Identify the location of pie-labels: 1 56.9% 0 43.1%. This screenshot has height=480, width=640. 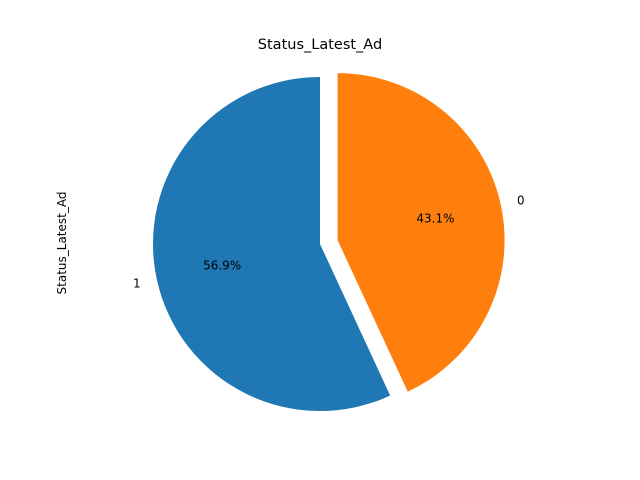
(329, 242).